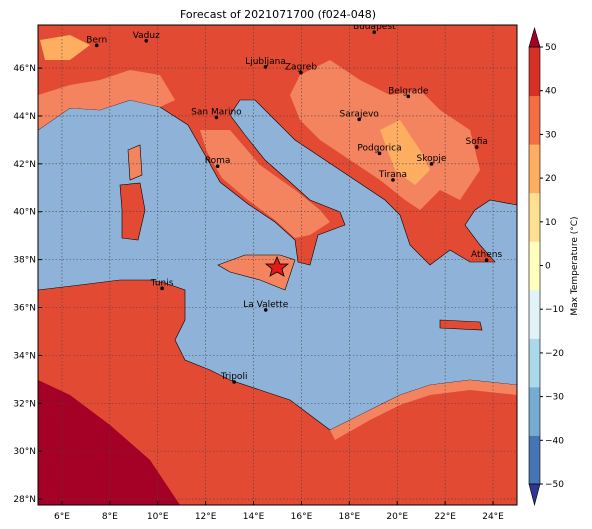 This screenshot has height=529, width=592. What do you see at coordinates (408, 91) in the screenshot?
I see `city-label: Belgrade` at bounding box center [408, 91].